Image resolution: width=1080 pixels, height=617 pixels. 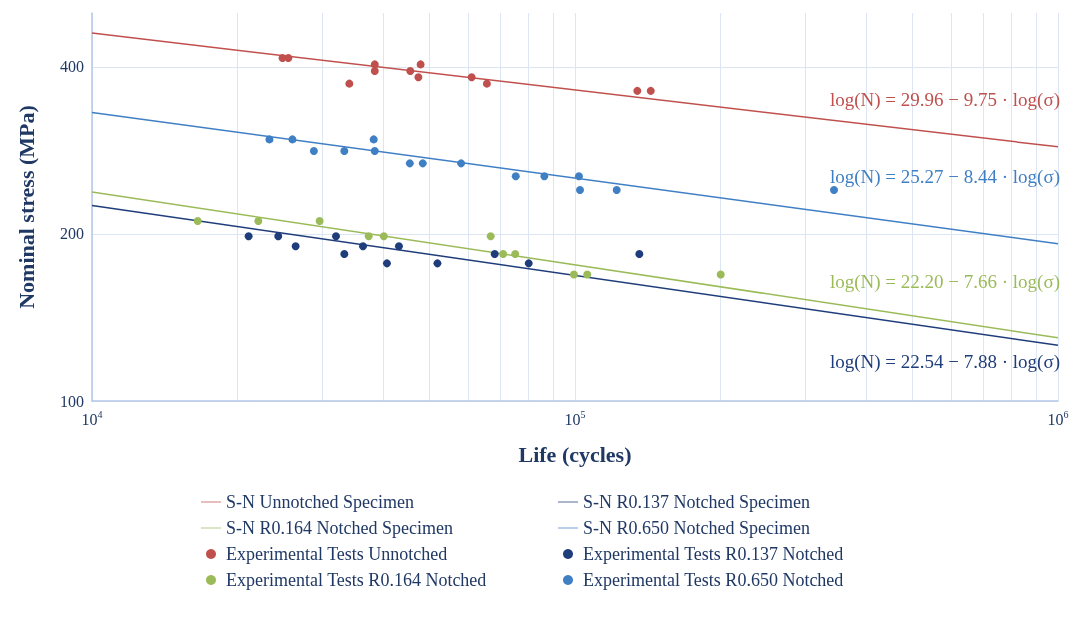 What do you see at coordinates (696, 502) in the screenshot?
I see `legend-label: S-N R0.137 Notched Specimen` at bounding box center [696, 502].